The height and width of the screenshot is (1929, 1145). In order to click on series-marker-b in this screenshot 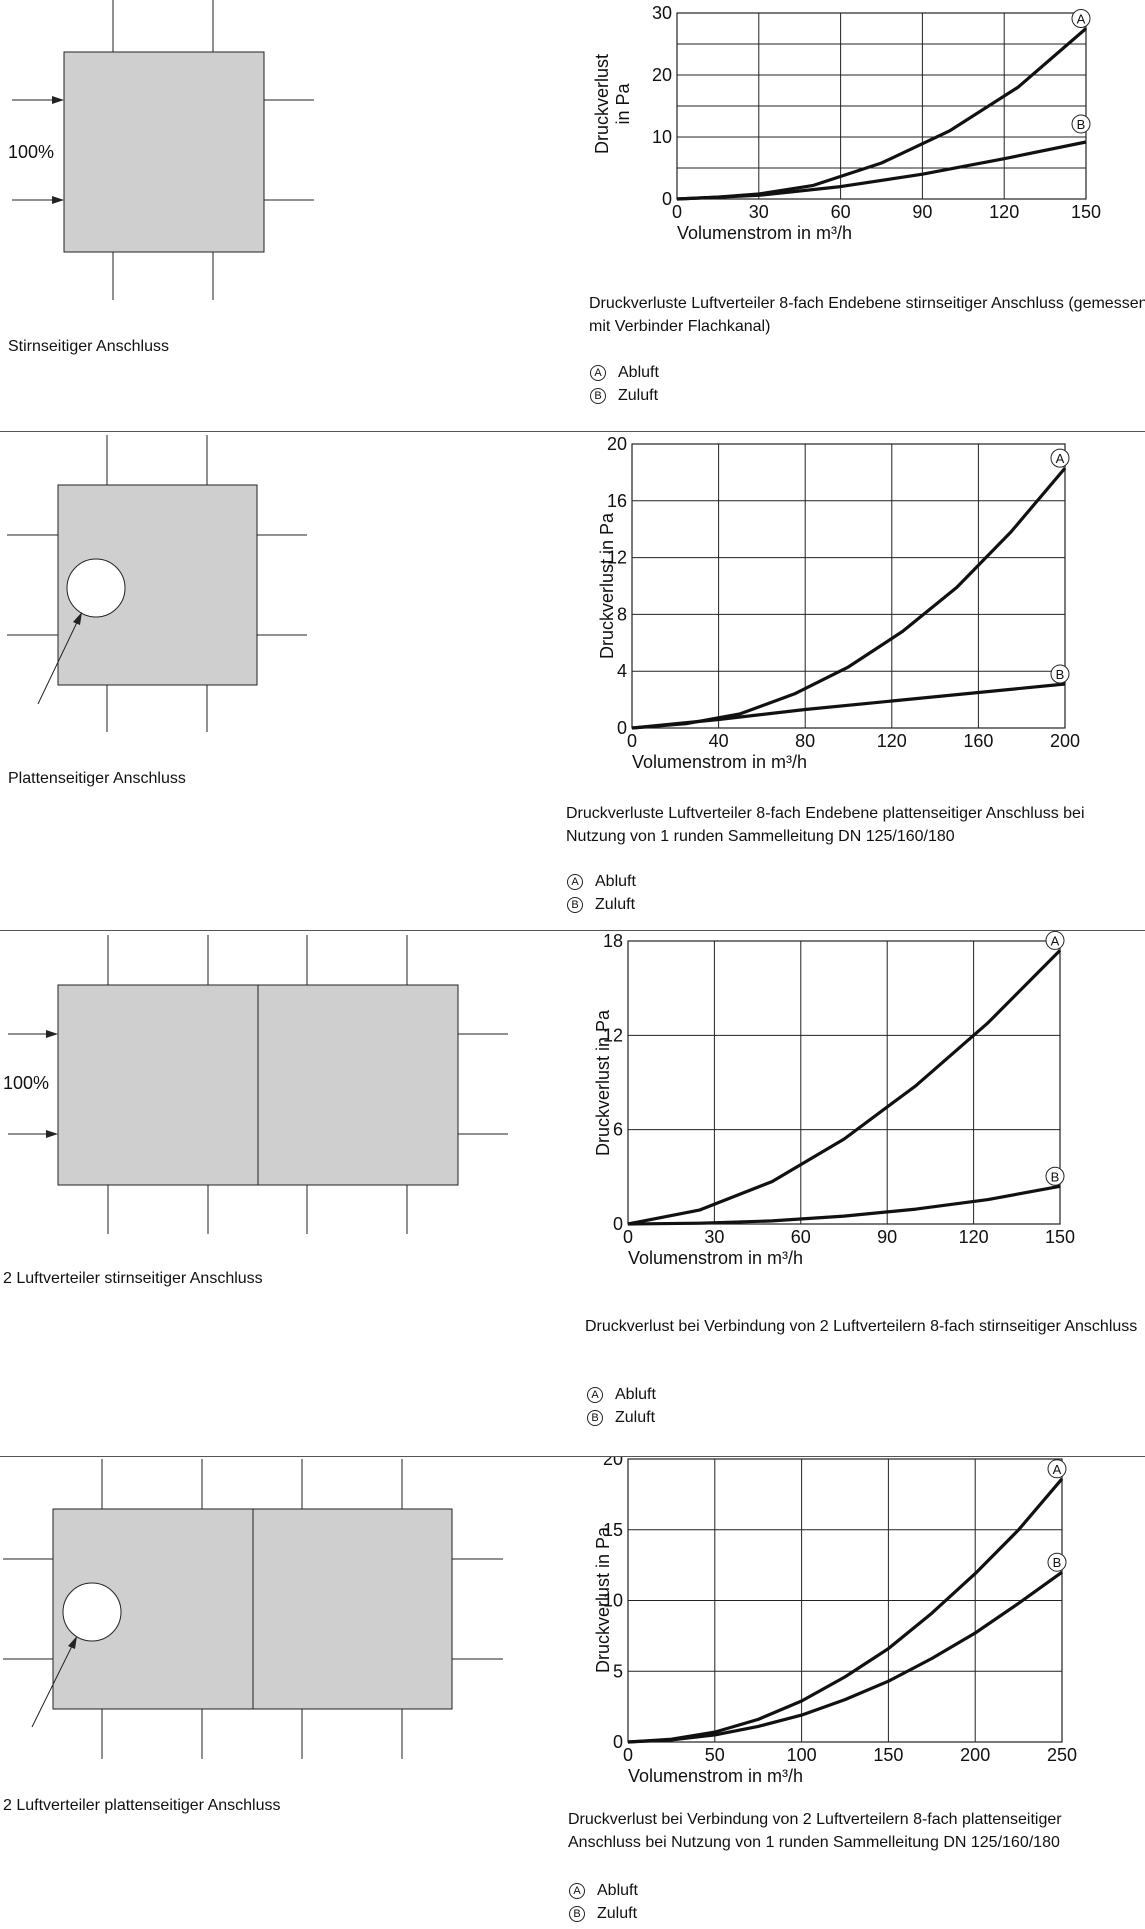, I will do `click(1081, 124)`.